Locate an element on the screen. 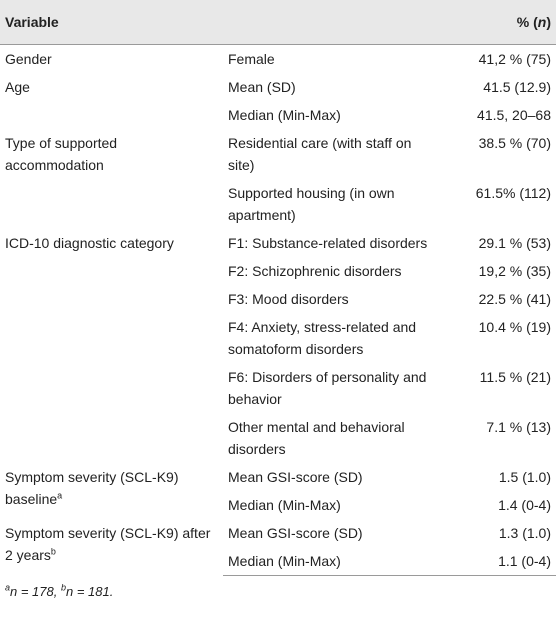  footnote-text: n = 178, is located at coordinates (35, 591).